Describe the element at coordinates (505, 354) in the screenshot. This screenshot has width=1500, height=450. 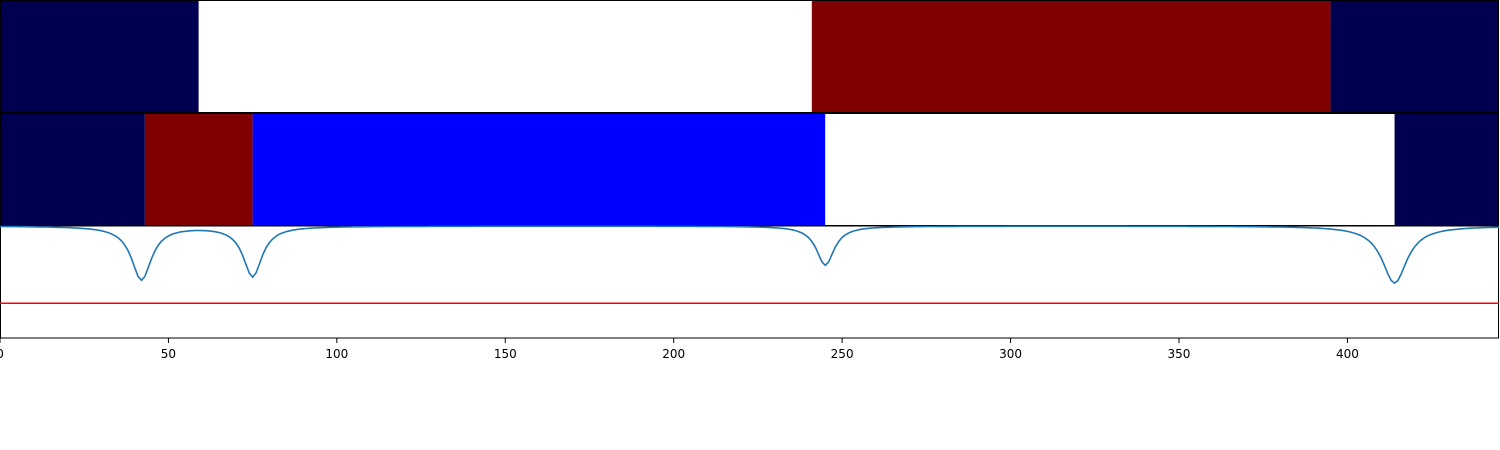
I see `x-tick-label-150: 150` at that location.